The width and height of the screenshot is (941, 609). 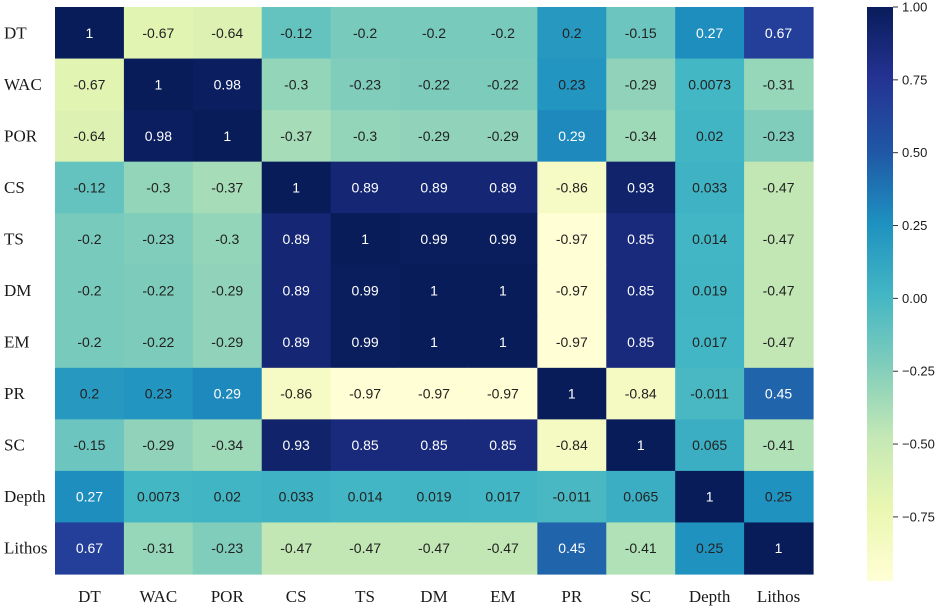 I want to click on column-label-em: EM, so click(x=503, y=596).